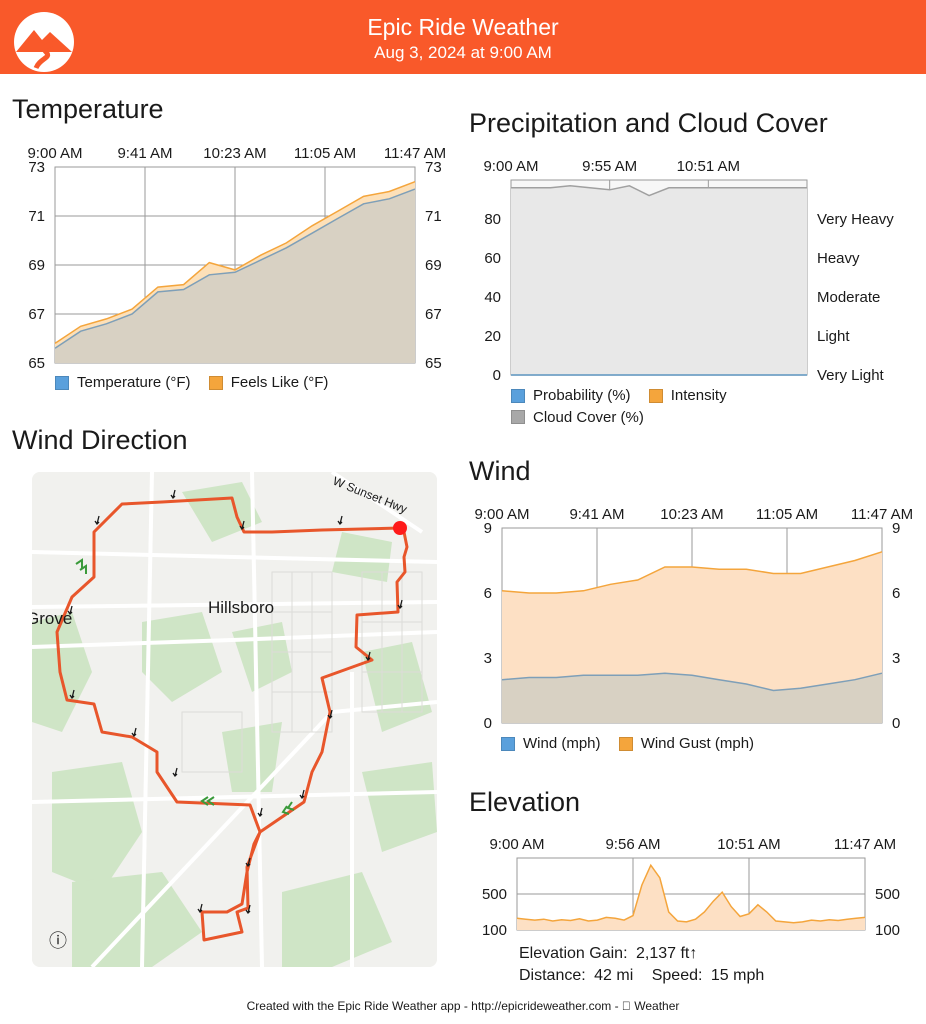 This screenshot has width=926, height=1024. I want to click on legend-intensity: Intensity, so click(687, 395).